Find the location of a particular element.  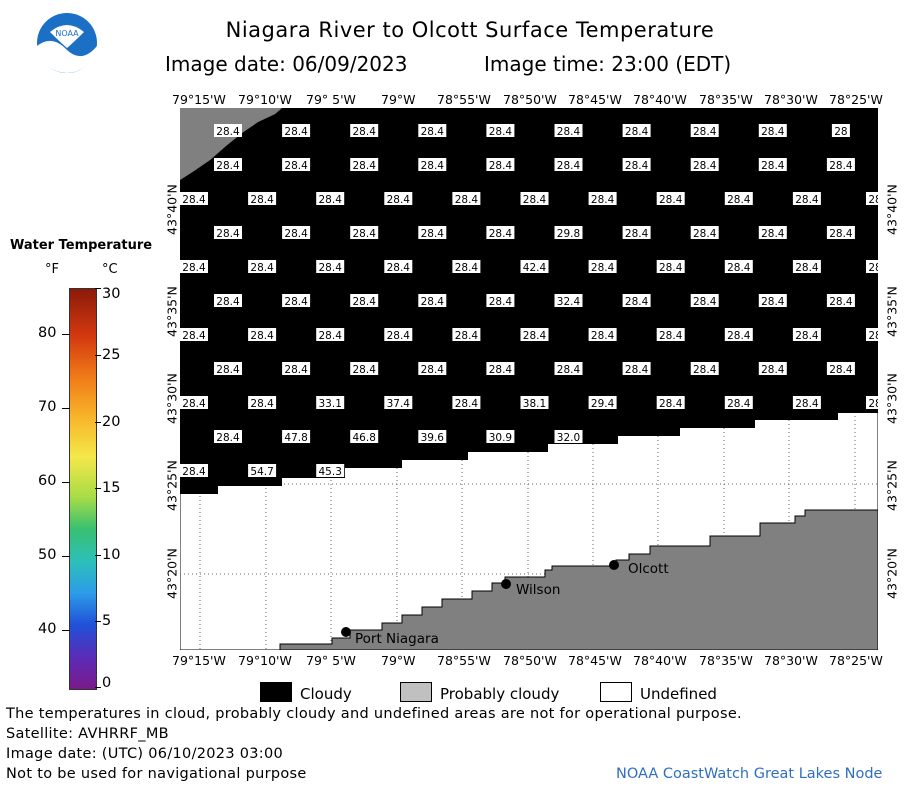

temp-label: 29.8 is located at coordinates (568, 234).